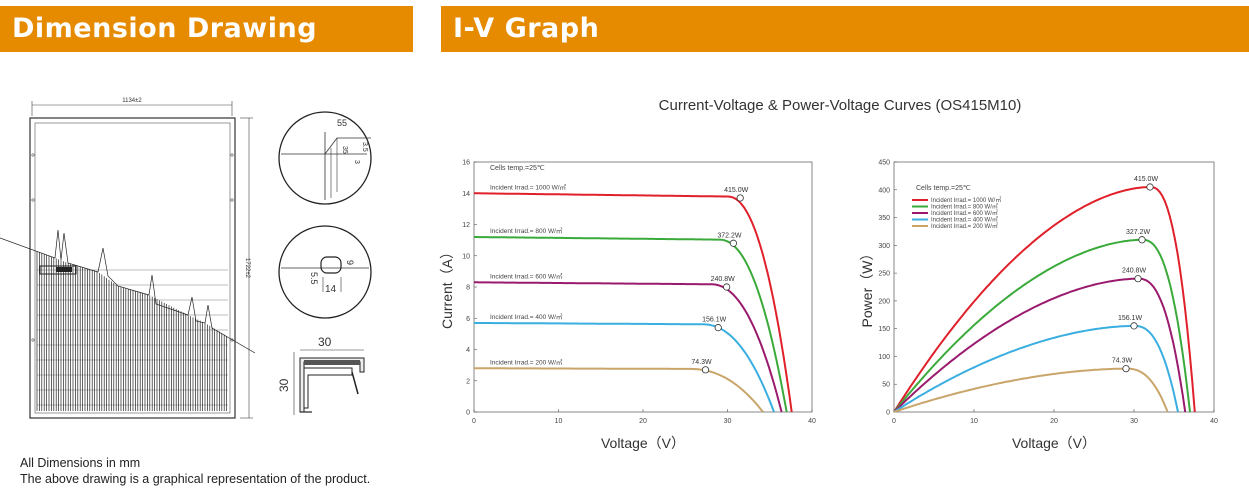  Describe the element at coordinates (466, 225) in the screenshot. I see `y-tick-label: 12` at that location.